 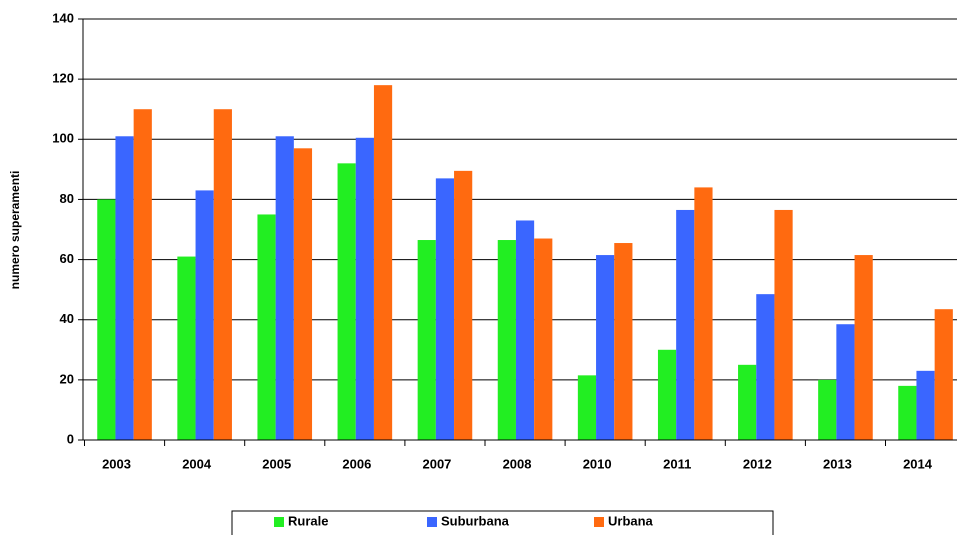 What do you see at coordinates (475, 520) in the screenshot?
I see `legend-label: Suburbana` at bounding box center [475, 520].